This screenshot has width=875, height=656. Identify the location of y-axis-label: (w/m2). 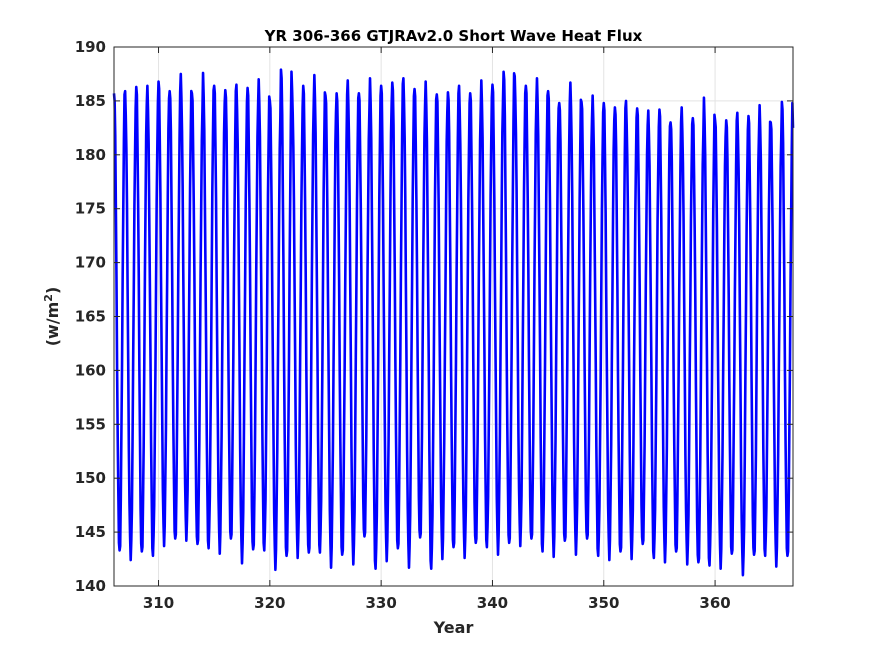
(52, 317).